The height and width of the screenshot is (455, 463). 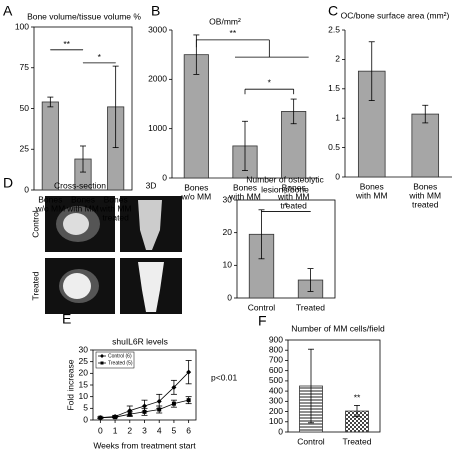 I want to click on legend-box, so click(x=115, y=360).